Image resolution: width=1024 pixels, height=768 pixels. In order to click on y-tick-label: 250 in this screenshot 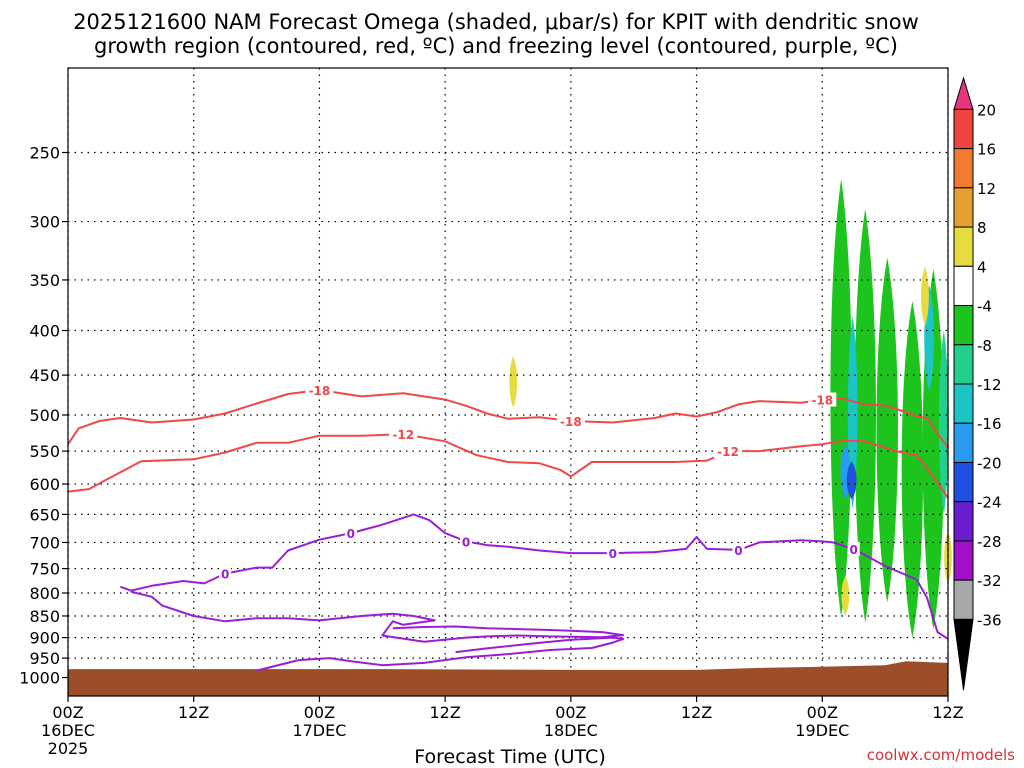, I will do `click(44, 153)`.